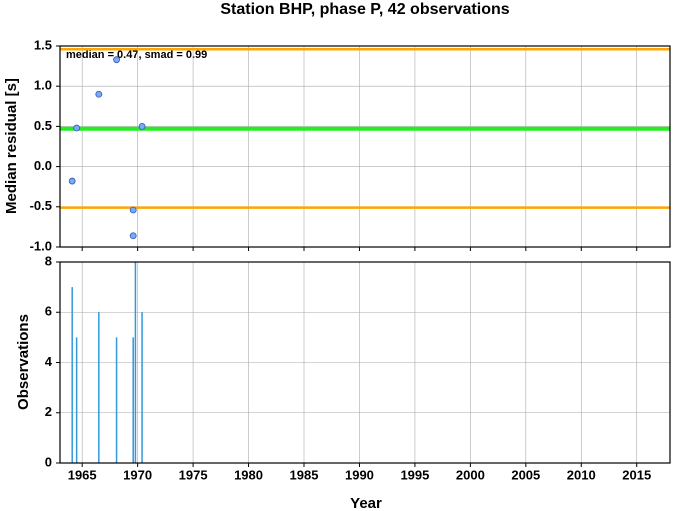  What do you see at coordinates (11, 146) in the screenshot?
I see `y-axis-label: Median residual [s]` at bounding box center [11, 146].